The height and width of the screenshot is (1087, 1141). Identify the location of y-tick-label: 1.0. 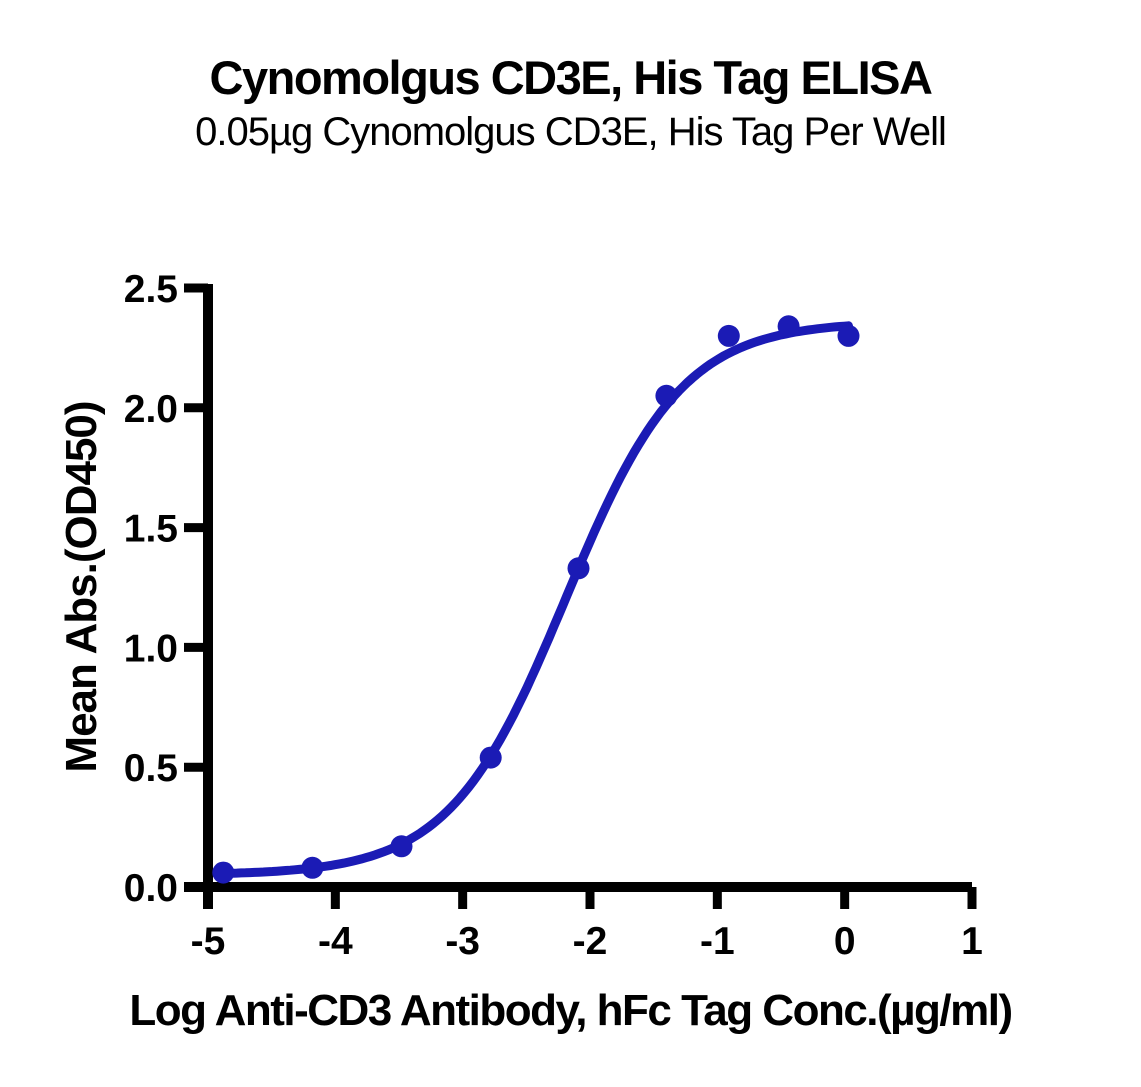
(151, 648).